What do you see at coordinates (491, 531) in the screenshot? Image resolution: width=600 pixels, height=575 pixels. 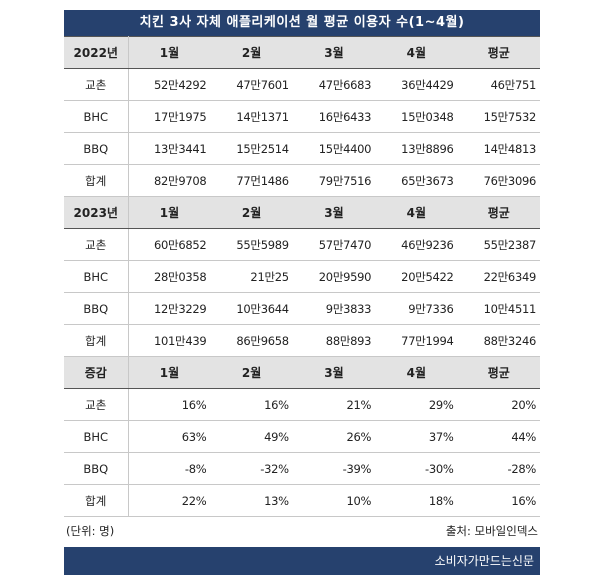 I see `source-note: 출처: 모바일인덱스` at bounding box center [491, 531].